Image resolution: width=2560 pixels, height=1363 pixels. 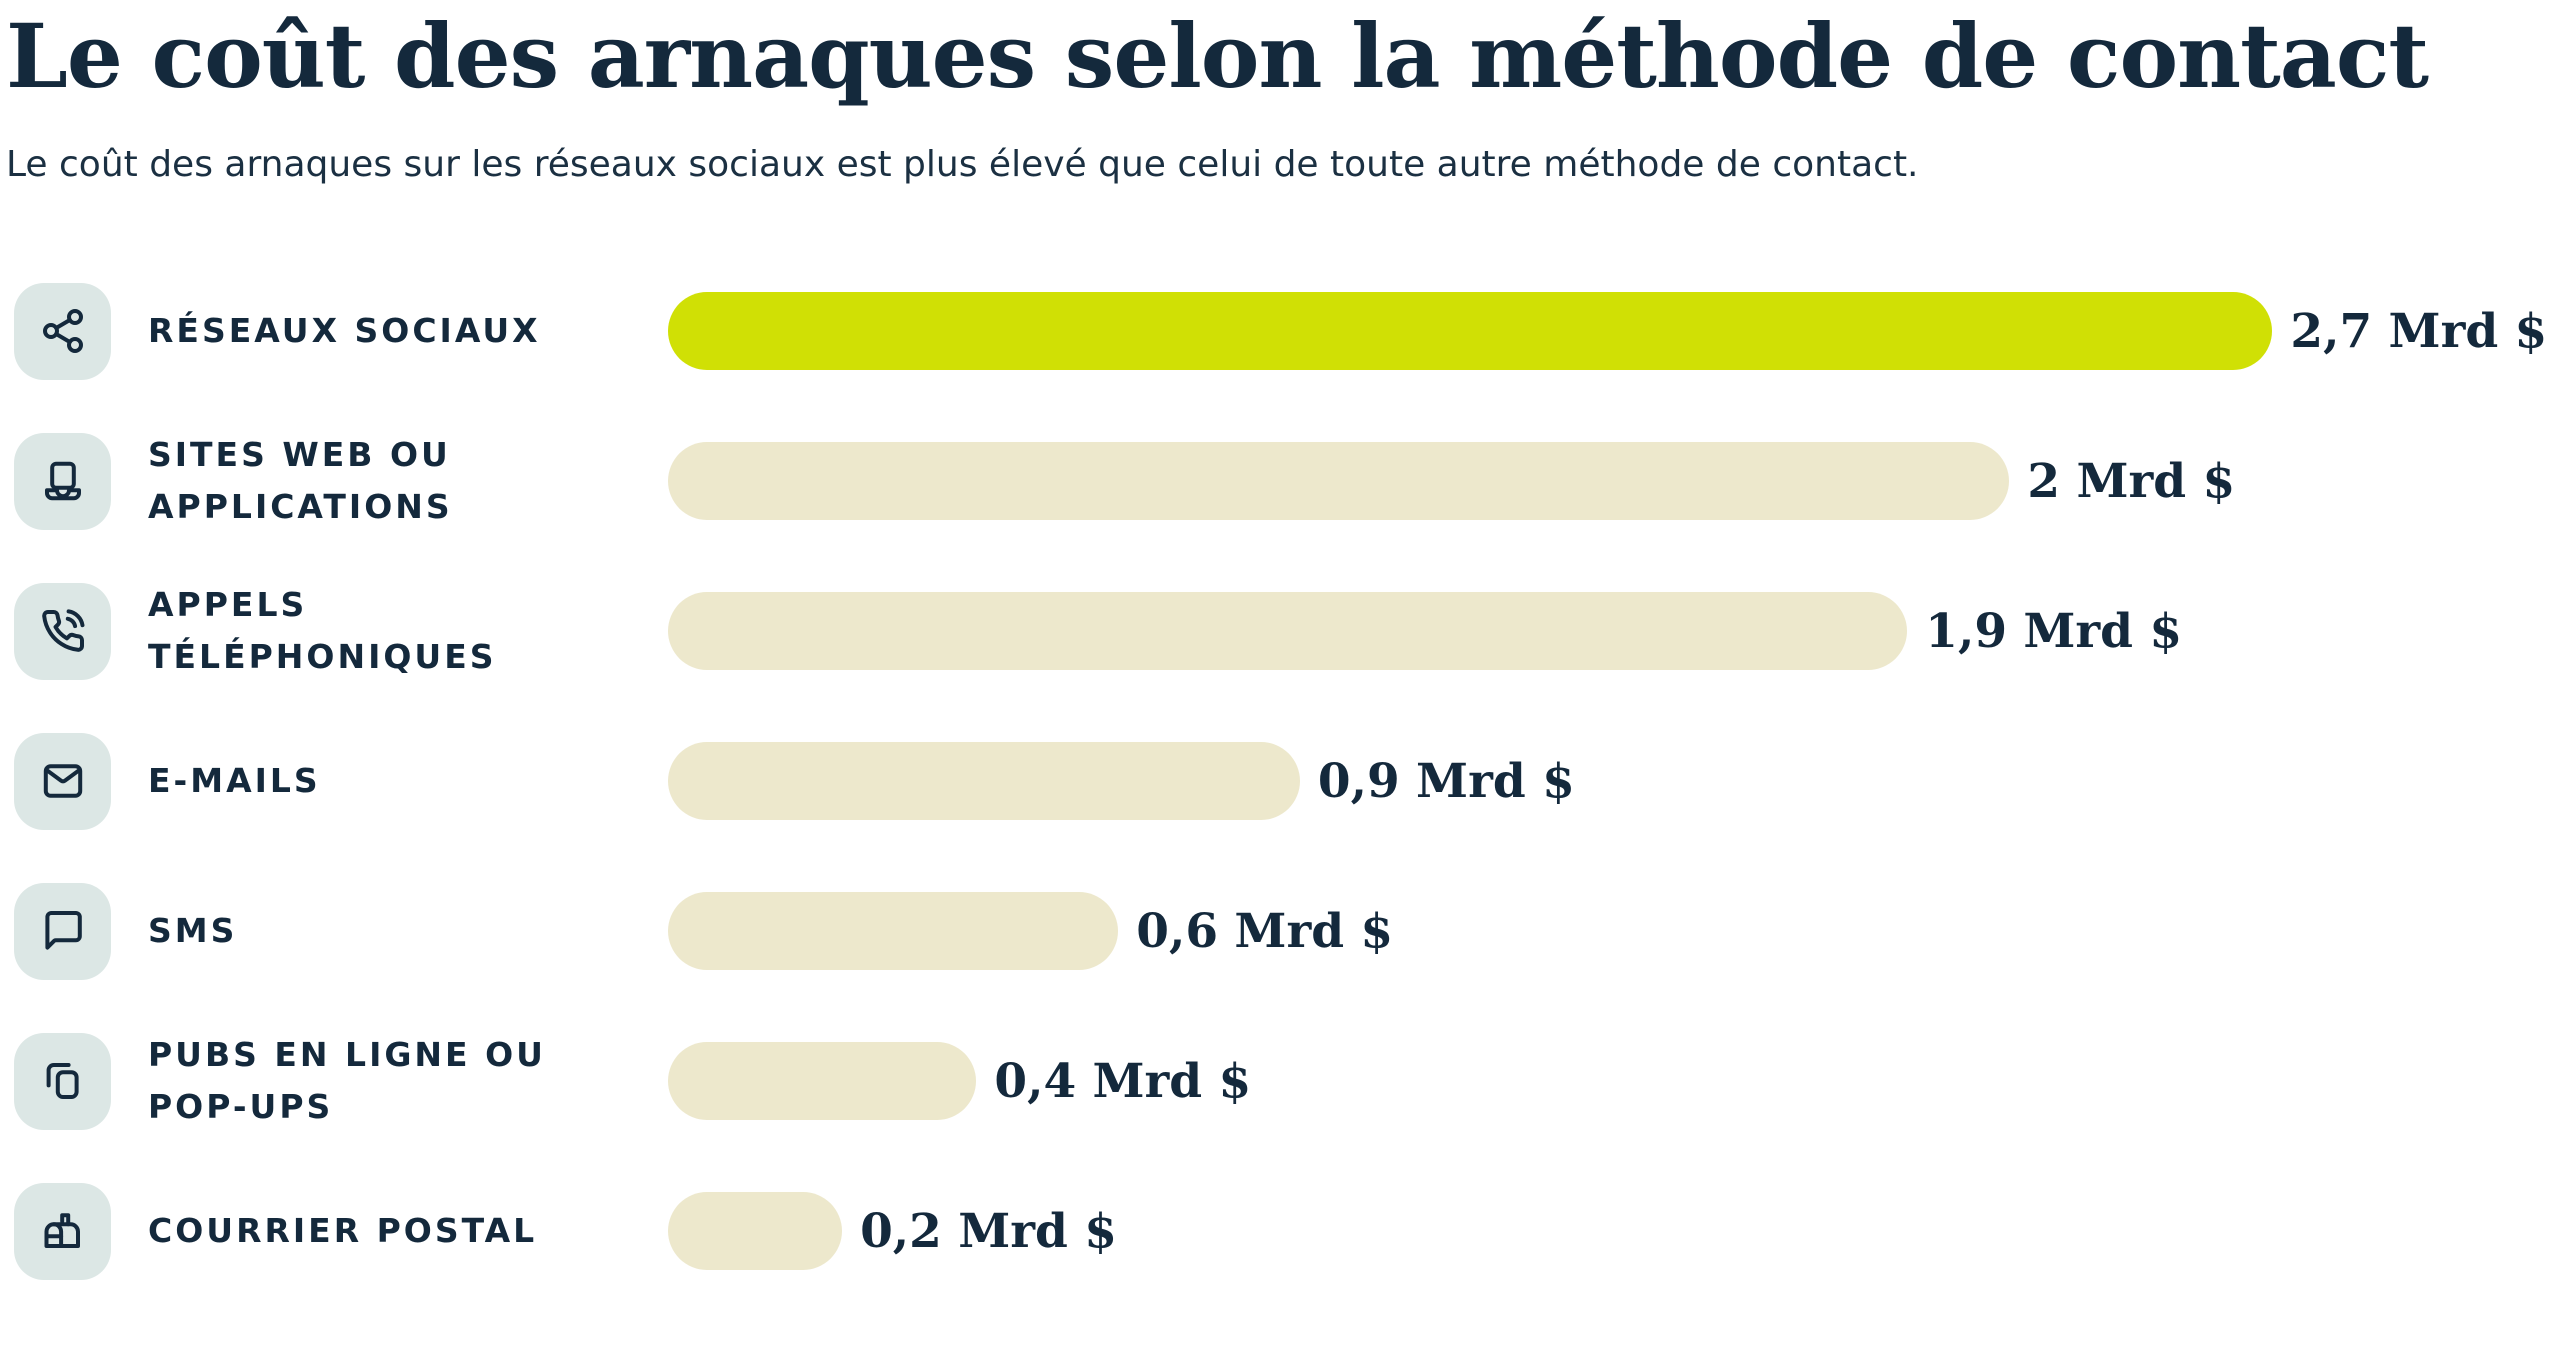 What do you see at coordinates (1265, 931) in the screenshot?
I see `value-label: 0,6 Mrd $` at bounding box center [1265, 931].